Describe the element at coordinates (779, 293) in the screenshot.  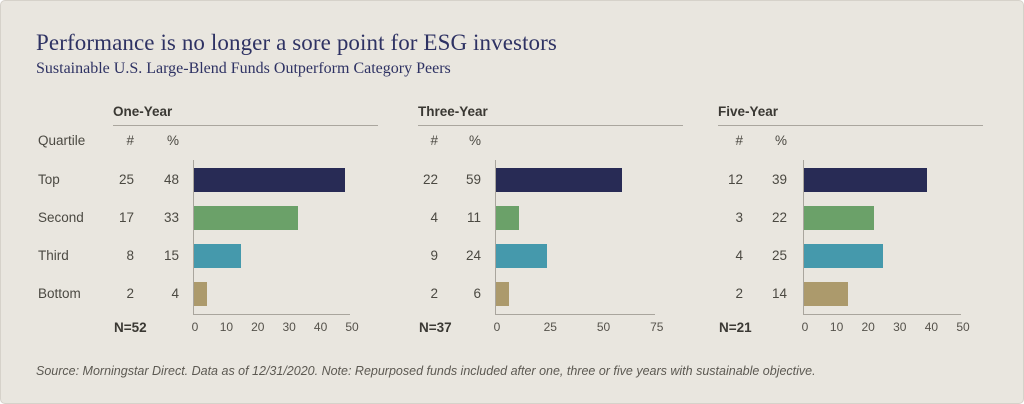
I see `pct-value: 14` at that location.